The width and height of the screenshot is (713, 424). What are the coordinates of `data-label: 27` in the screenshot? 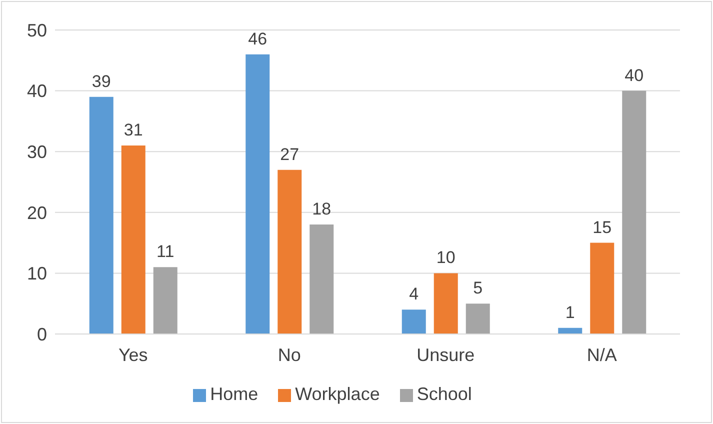 It's located at (290, 154).